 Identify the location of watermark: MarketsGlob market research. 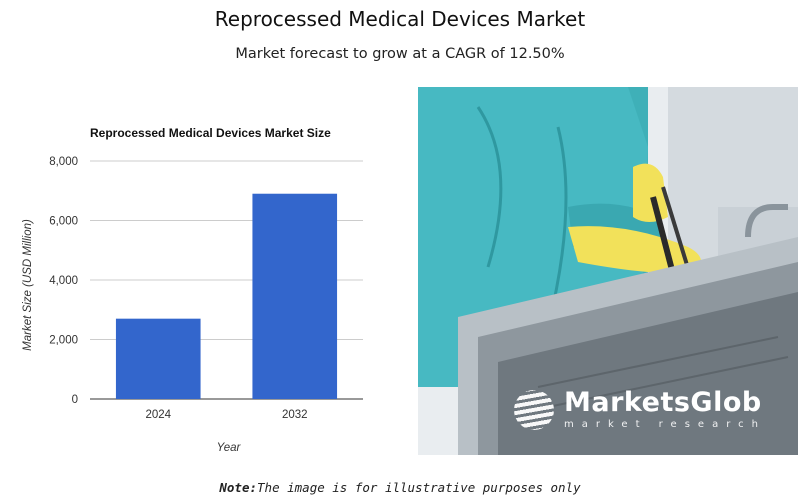
(640, 409).